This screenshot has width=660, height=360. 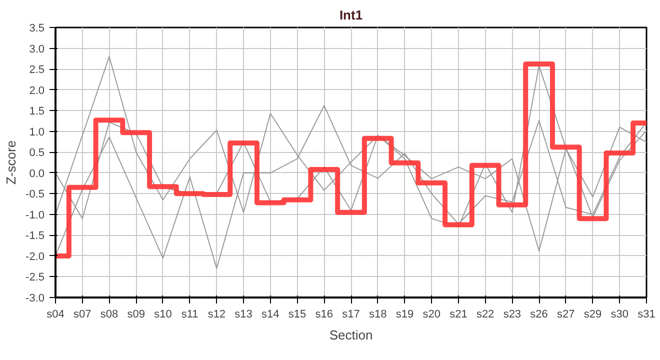 What do you see at coordinates (163, 314) in the screenshot?
I see `x-tick-label: s10` at bounding box center [163, 314].